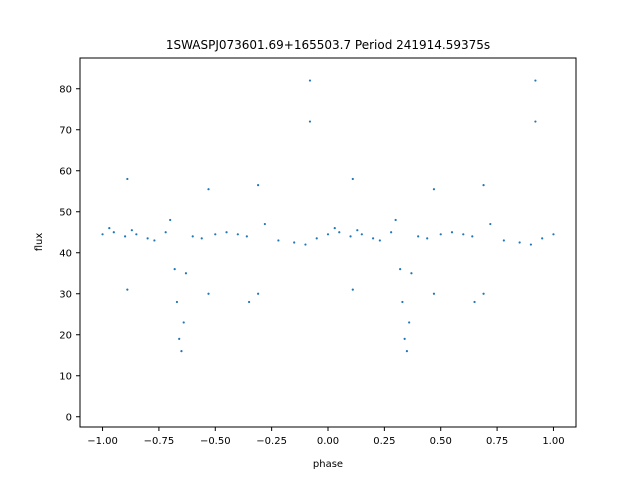 Image resolution: width=640 pixels, height=480 pixels. What do you see at coordinates (65, 171) in the screenshot?
I see `y-tick-label: 60` at bounding box center [65, 171].